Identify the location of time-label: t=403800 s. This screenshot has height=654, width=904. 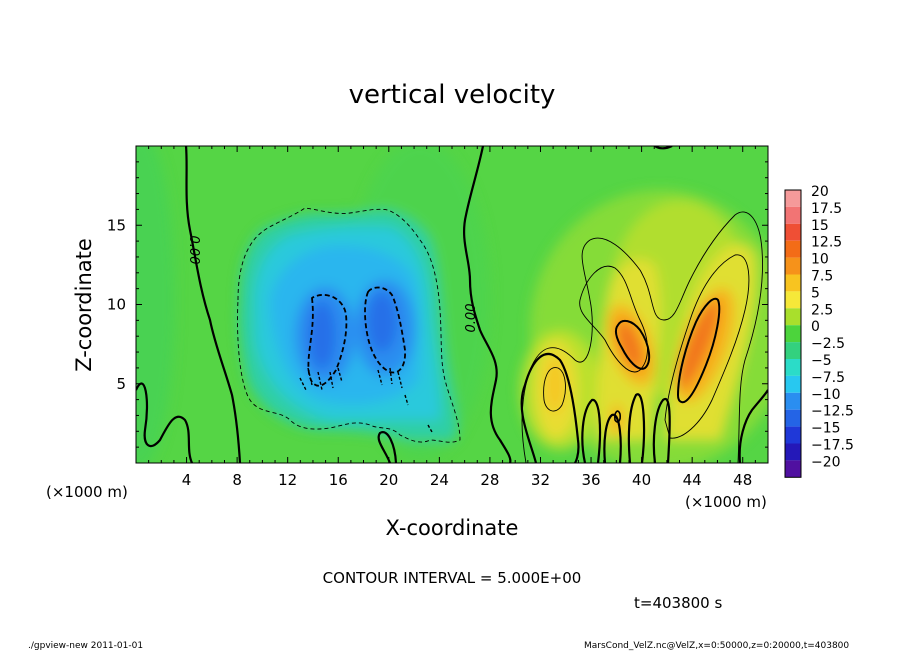
(678, 603).